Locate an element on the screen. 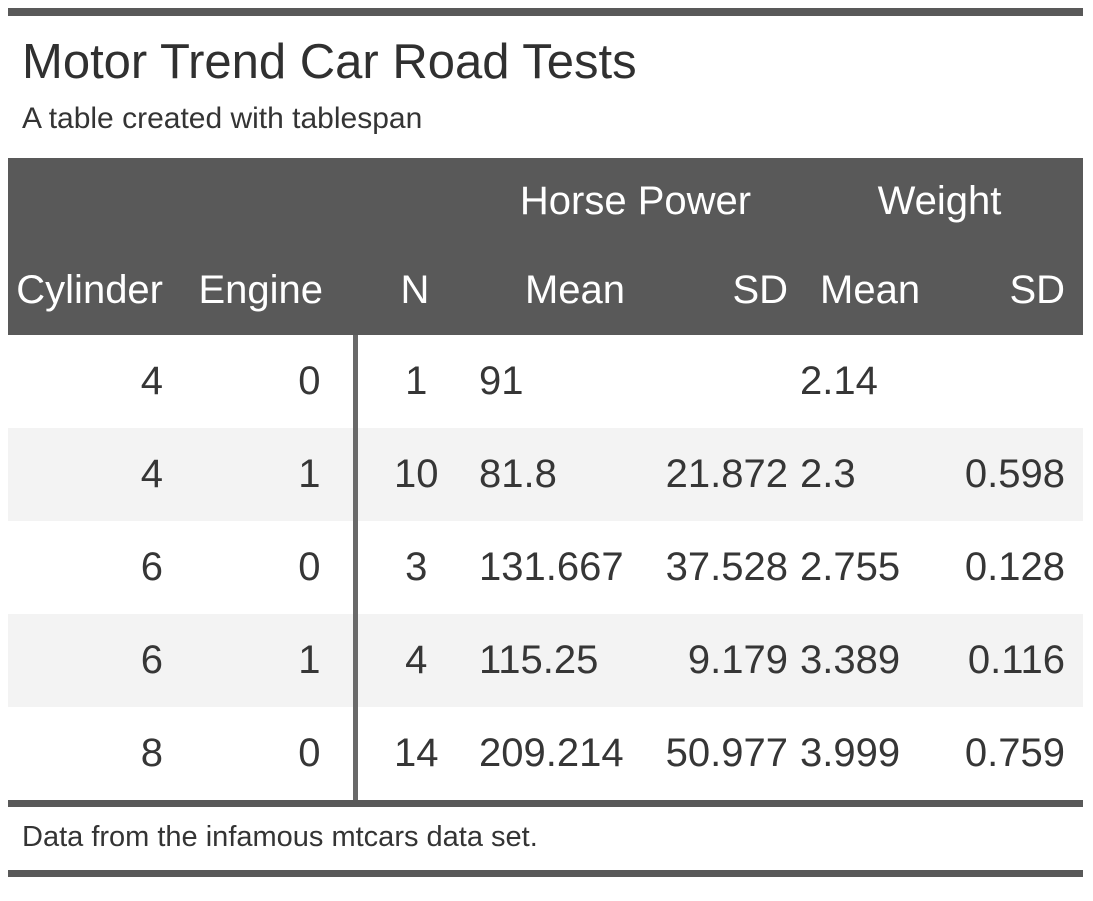  column-header-hp-sd: SD is located at coordinates (723, 290).